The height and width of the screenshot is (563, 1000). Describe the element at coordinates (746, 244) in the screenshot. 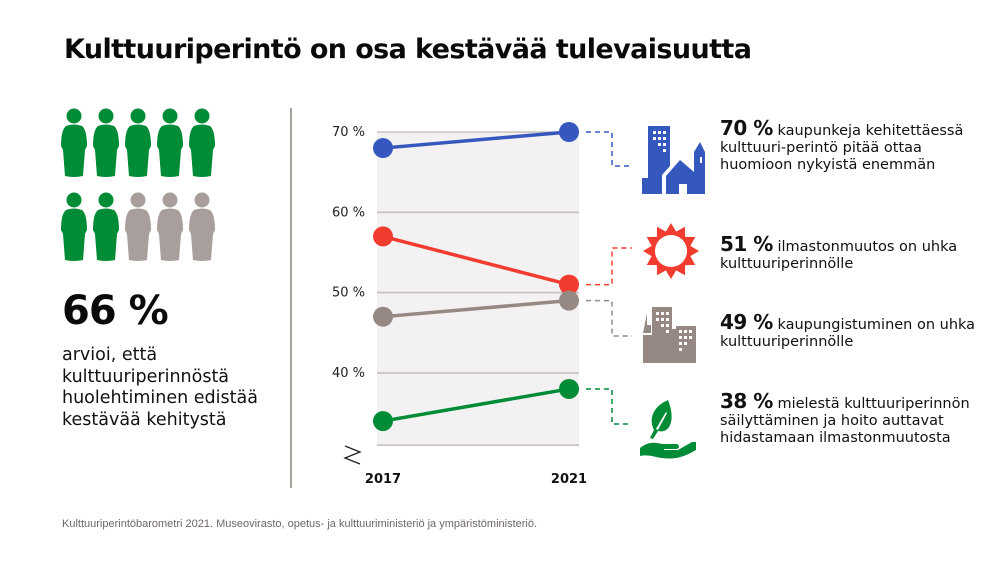

I see `callout-percentage: 51 %` at that location.